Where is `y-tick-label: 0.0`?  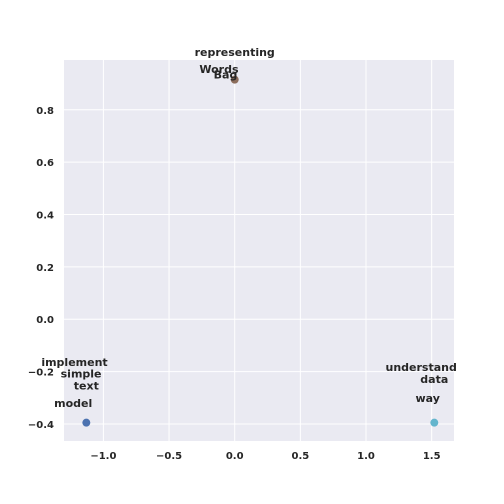
y-tick-label: 0.0 is located at coordinates (45, 320).